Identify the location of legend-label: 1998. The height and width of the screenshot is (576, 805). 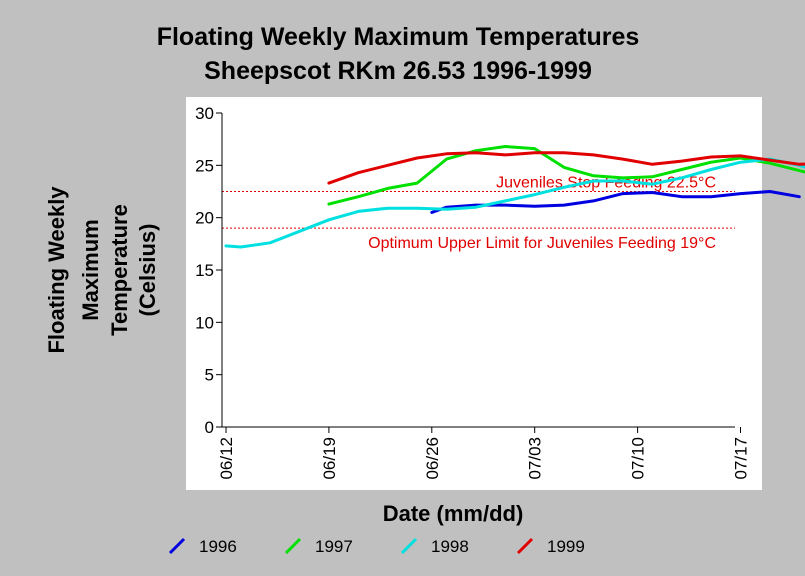
(450, 546).